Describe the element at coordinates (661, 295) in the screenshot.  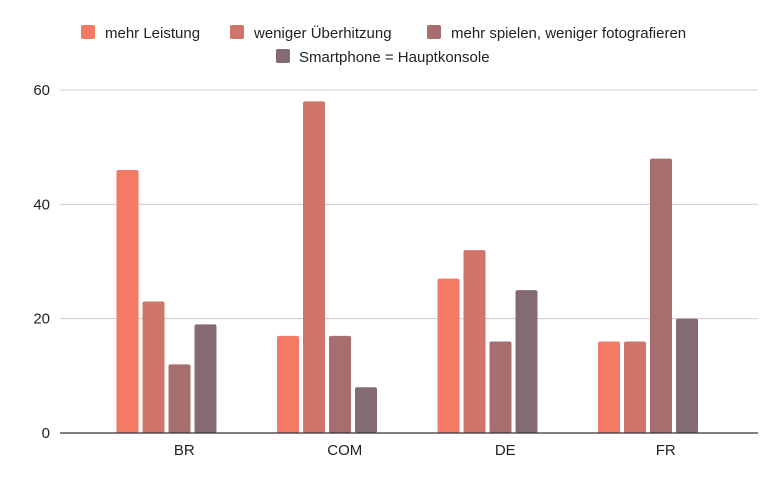
I see `bar-fr-mehr-spielen-weniger-fotografieren` at that location.